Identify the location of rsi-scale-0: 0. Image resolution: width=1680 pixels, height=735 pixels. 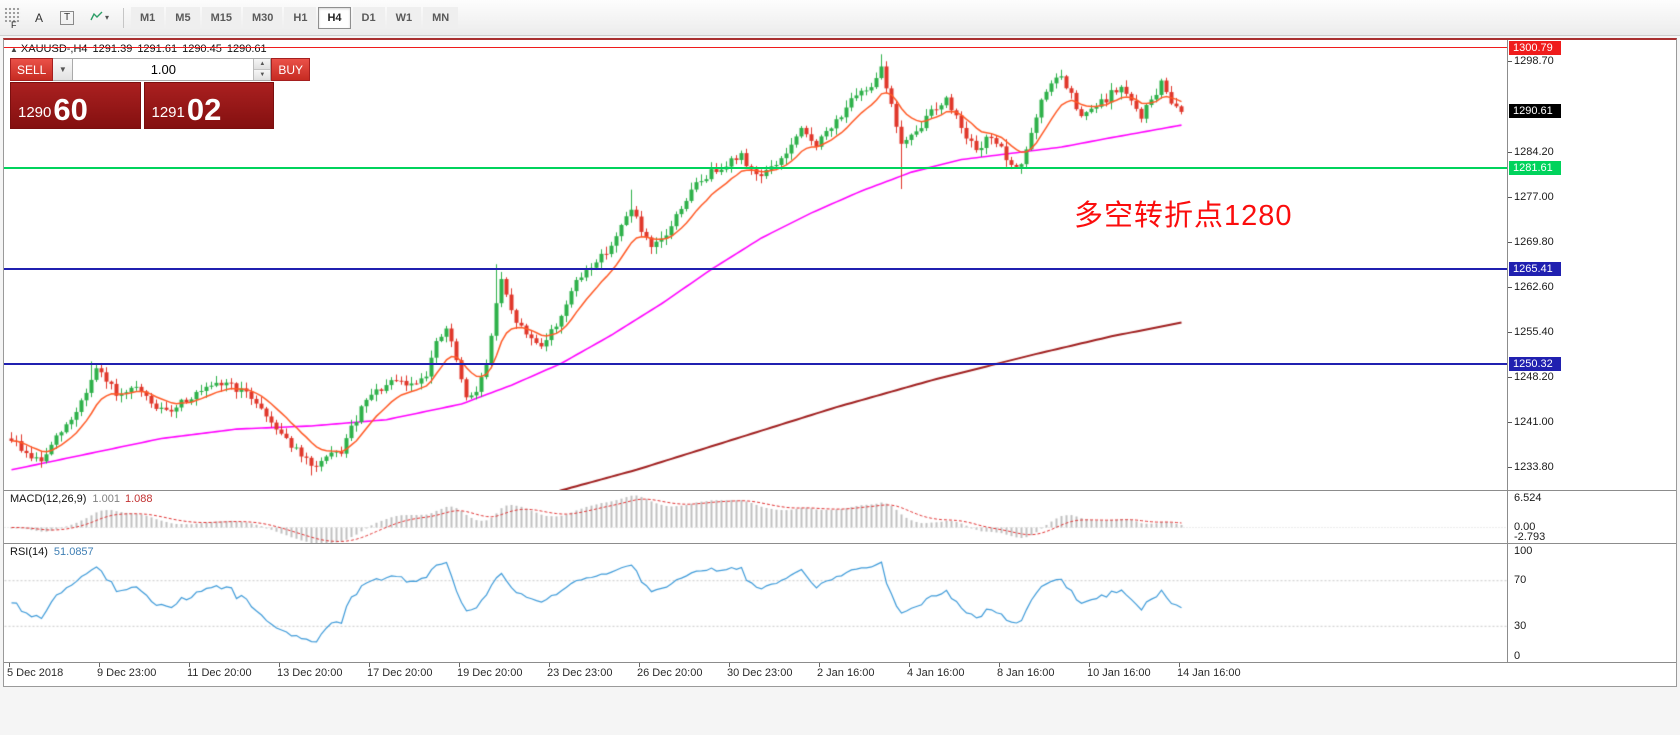
(1517, 656).